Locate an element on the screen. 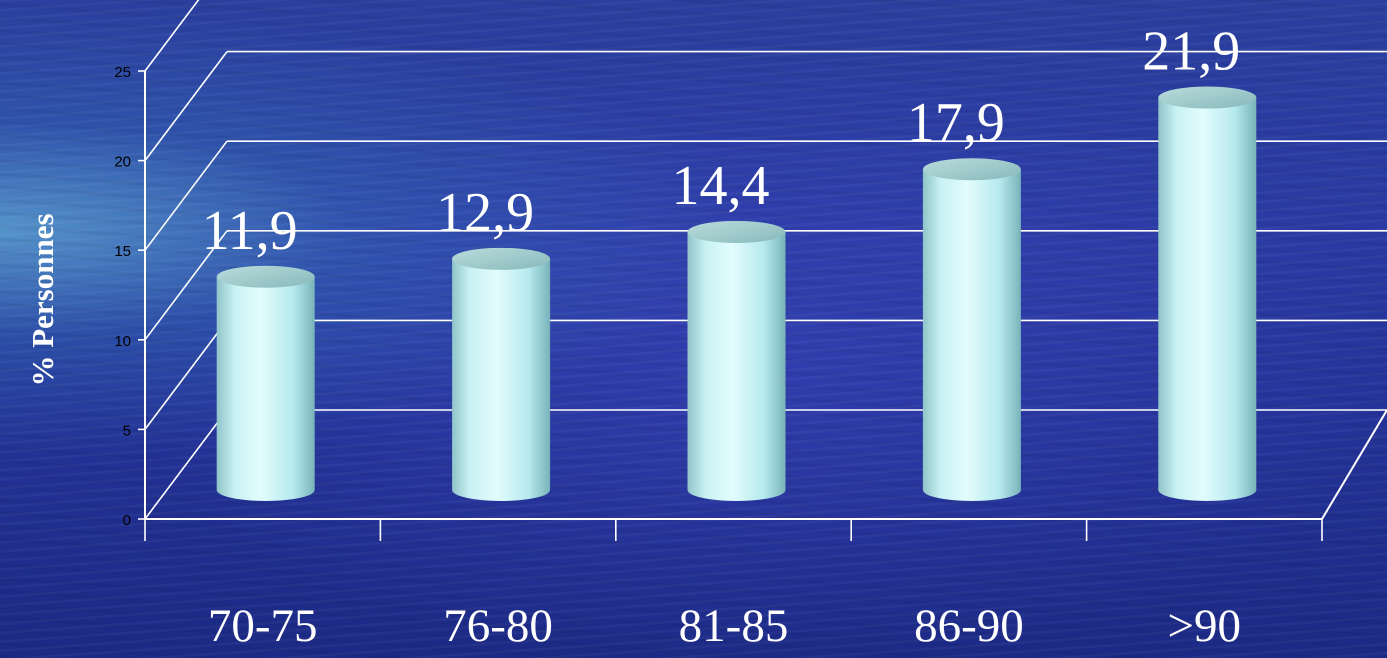 This screenshot has width=1387, height=658. data-label-0: 11,9 is located at coordinates (250, 231).